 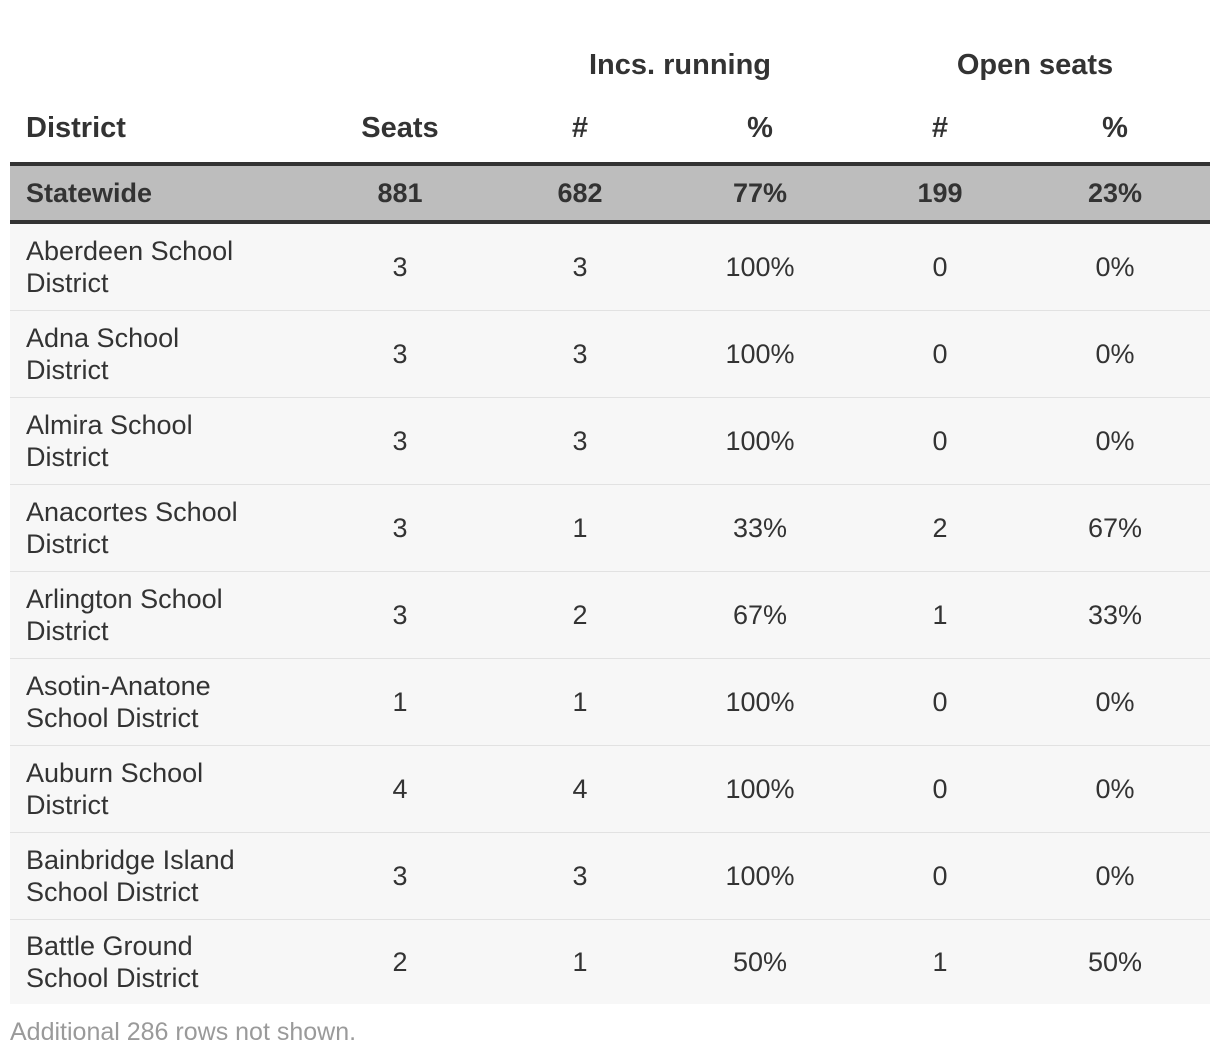 What do you see at coordinates (183, 1032) in the screenshot?
I see `rows-not-shown-note: Additional 286 rows not shown.` at bounding box center [183, 1032].